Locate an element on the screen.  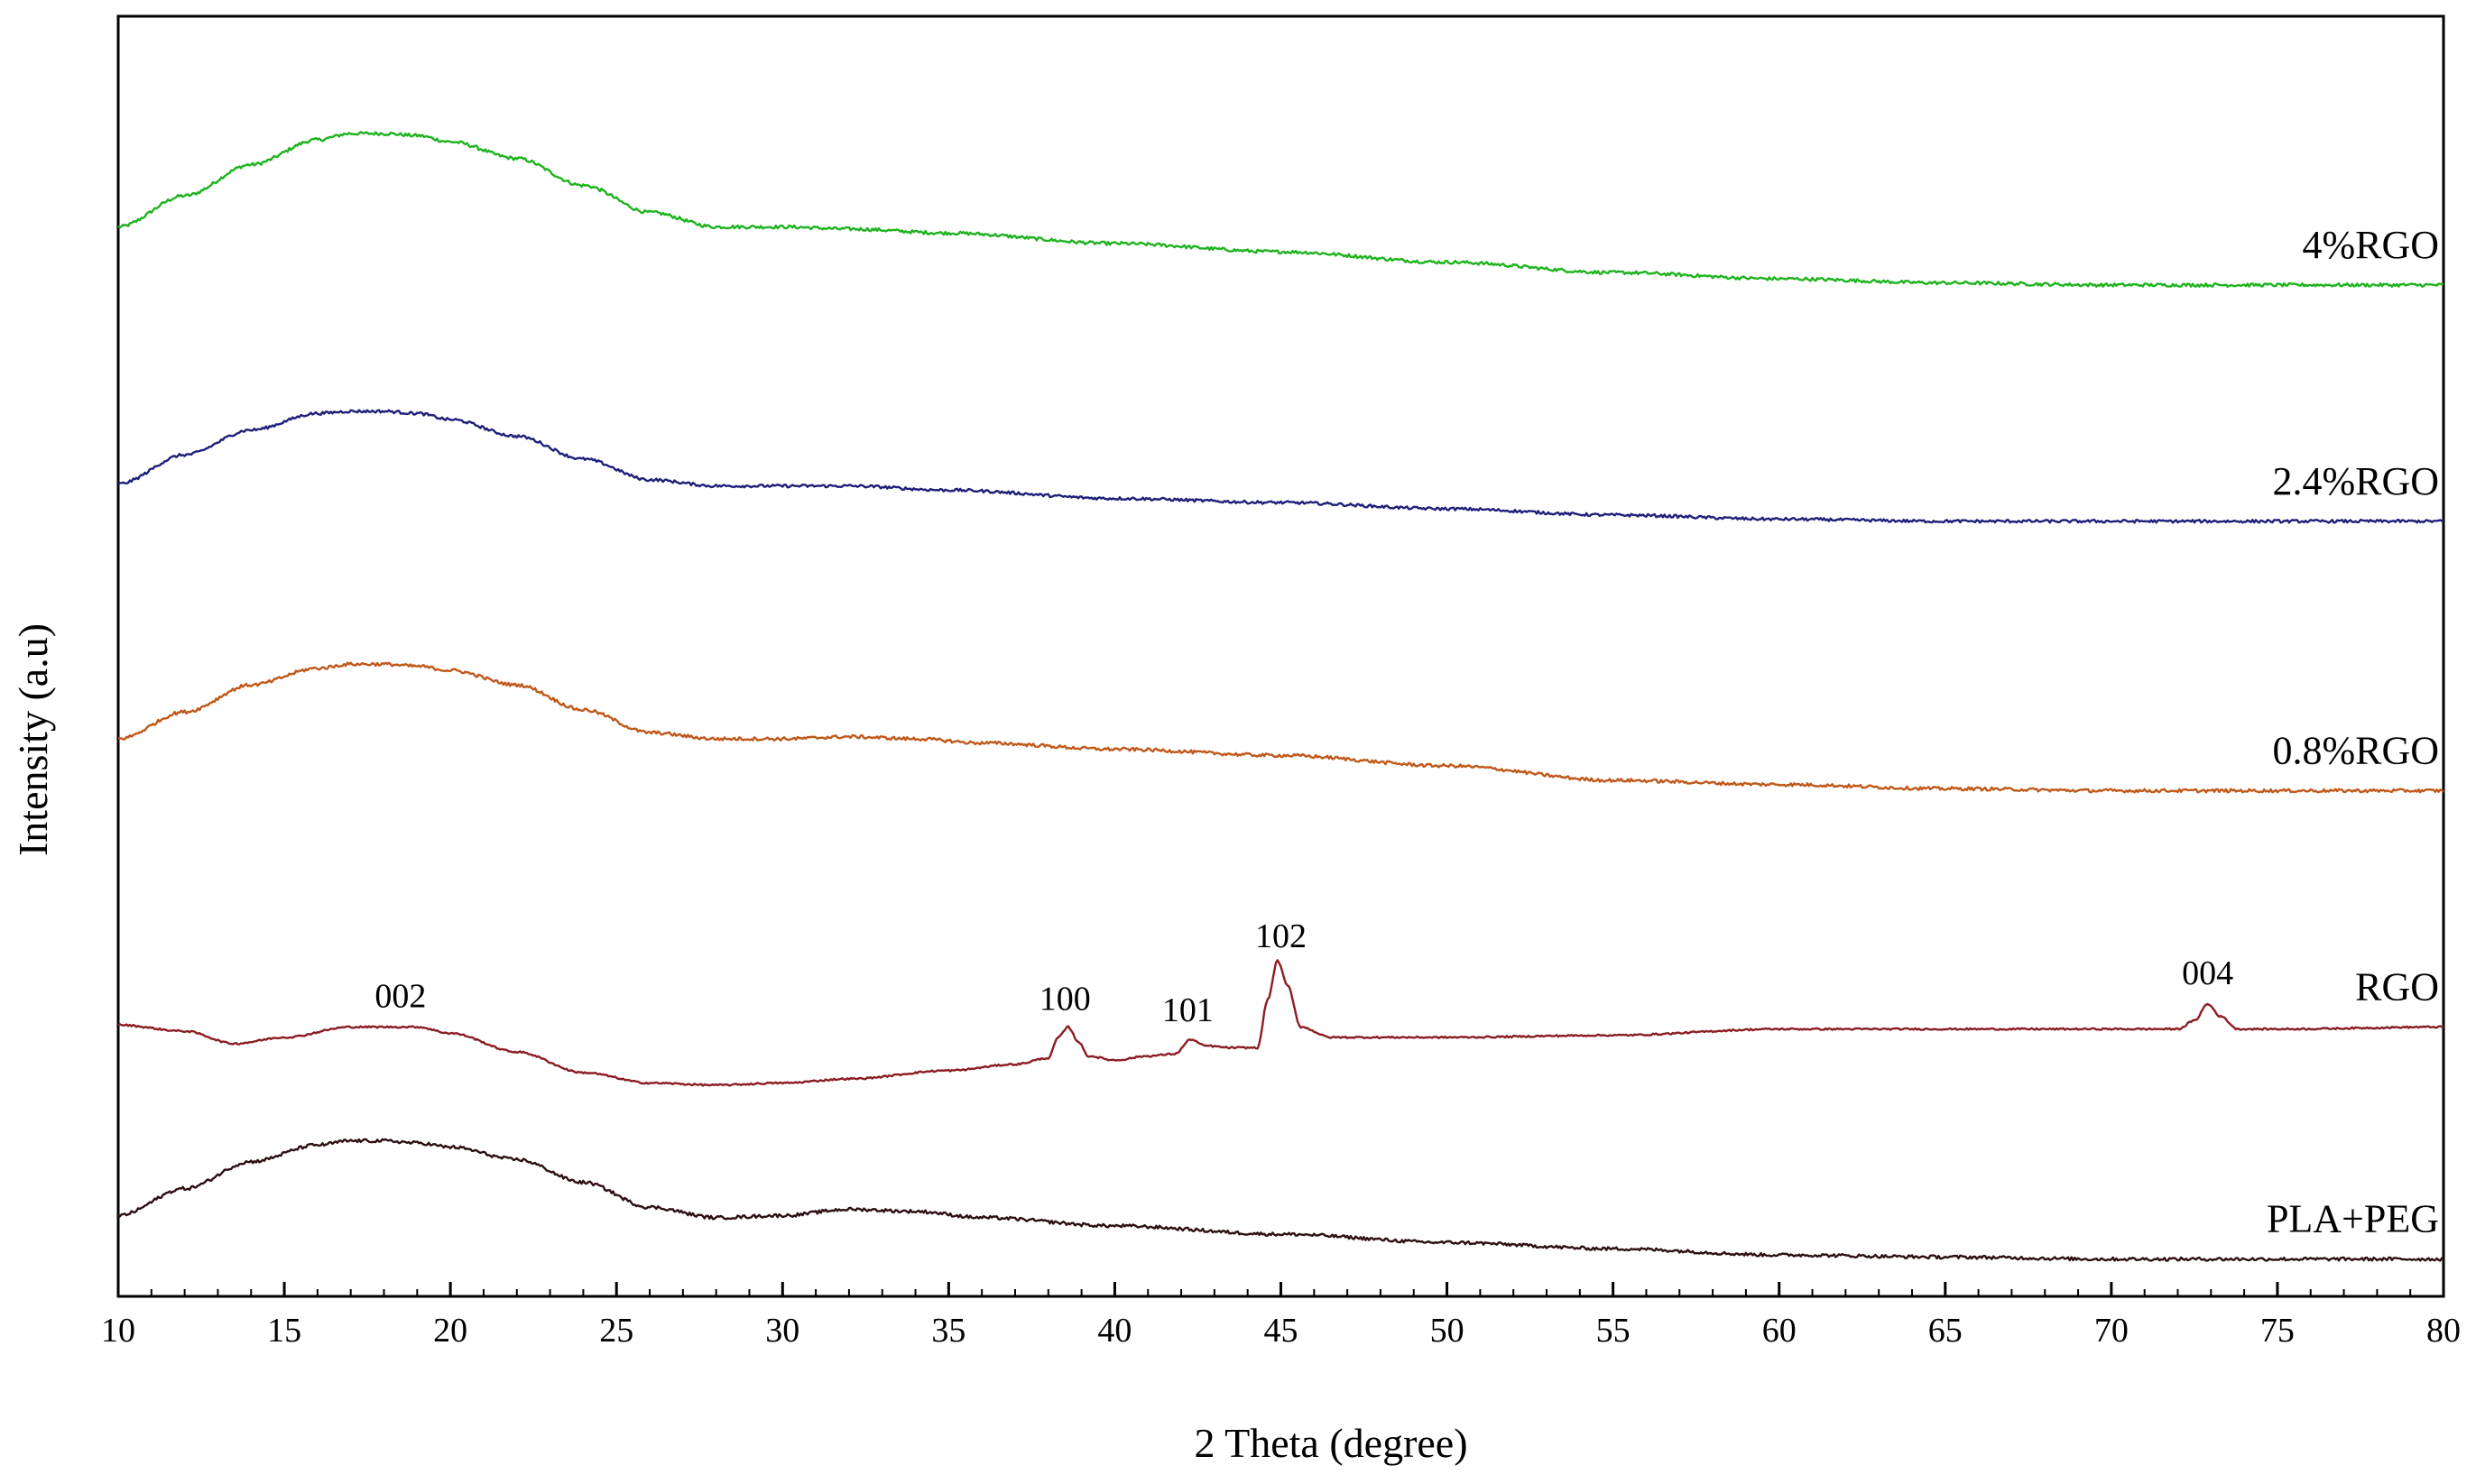
x-tick-label: 65 is located at coordinates (1946, 1331).